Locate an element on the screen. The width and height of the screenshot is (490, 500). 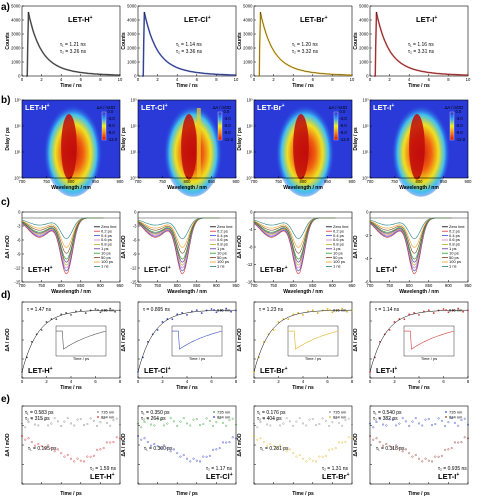
c3-ylabel: ΔA / mOD is located at coordinates (240, 247).